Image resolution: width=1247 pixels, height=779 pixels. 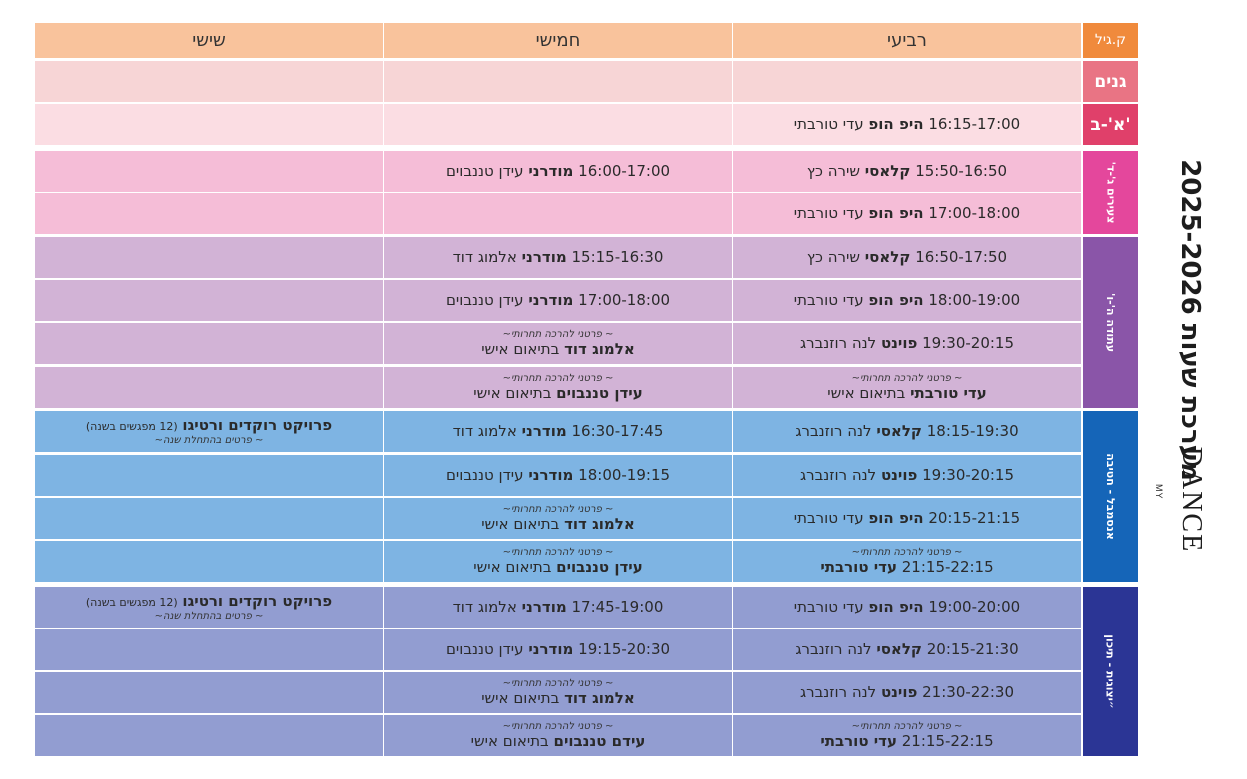 I want to click on age-group-label: עתודה ה'-ו', so click(x=1110, y=322).